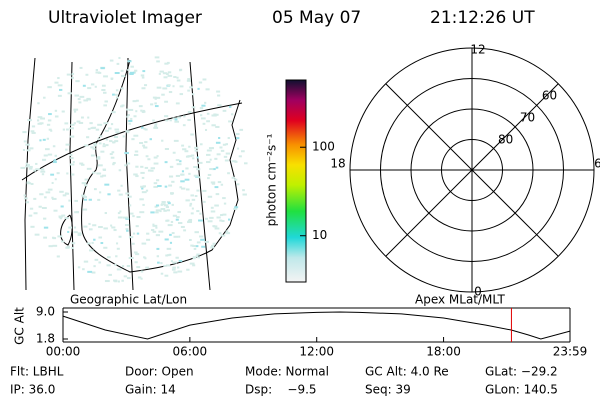 This screenshot has width=600, height=400. What do you see at coordinates (478, 292) in the screenshot?
I see `mlt-label: 0` at bounding box center [478, 292].